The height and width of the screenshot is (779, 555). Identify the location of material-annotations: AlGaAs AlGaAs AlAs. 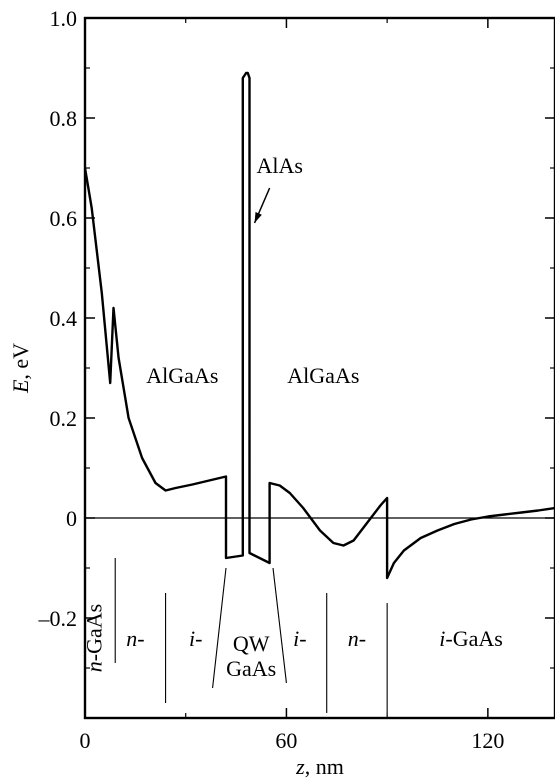
(252, 270).